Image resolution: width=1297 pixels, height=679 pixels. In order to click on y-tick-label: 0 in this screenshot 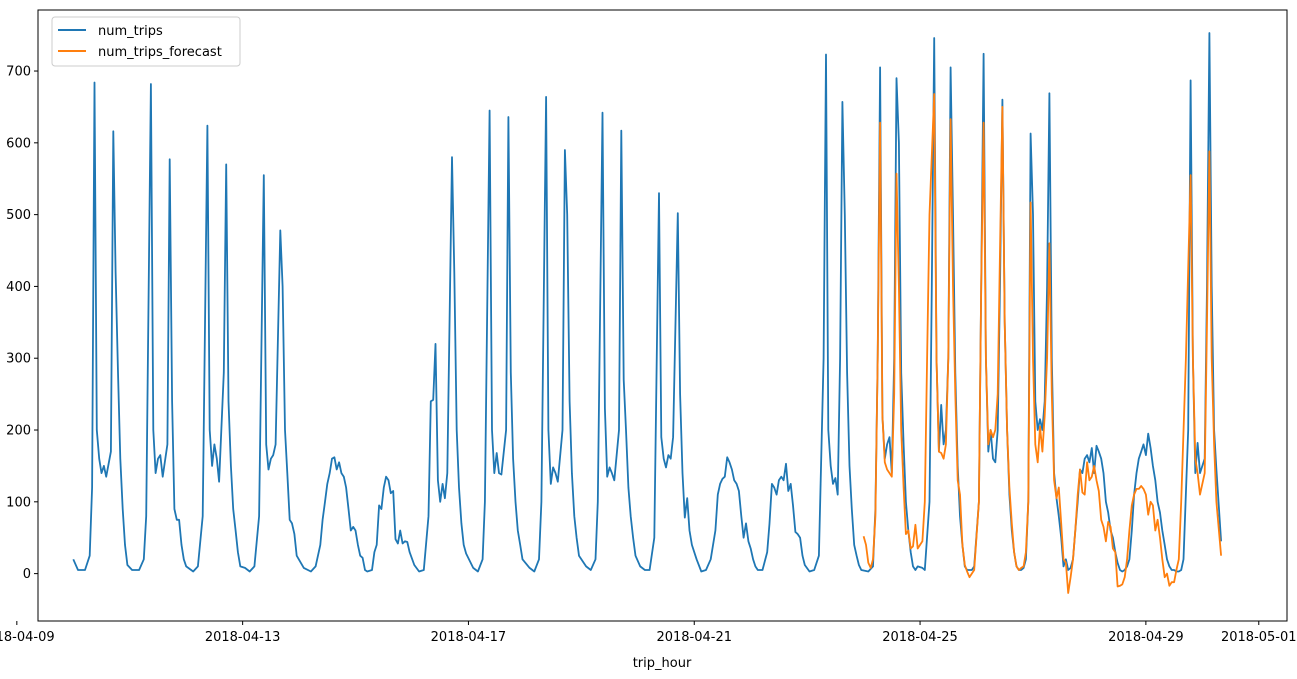, I will do `click(27, 574)`.